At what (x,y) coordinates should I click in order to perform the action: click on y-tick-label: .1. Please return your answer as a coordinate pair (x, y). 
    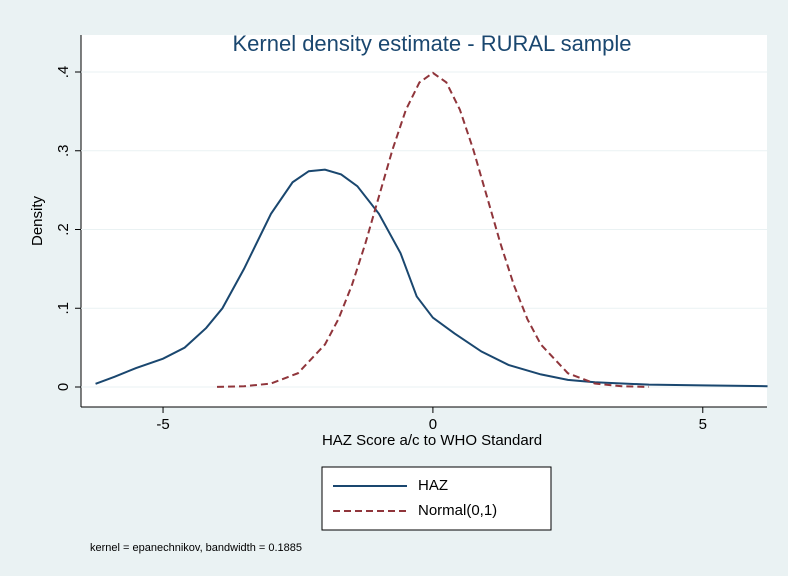
    Looking at the image, I should click on (63, 308).